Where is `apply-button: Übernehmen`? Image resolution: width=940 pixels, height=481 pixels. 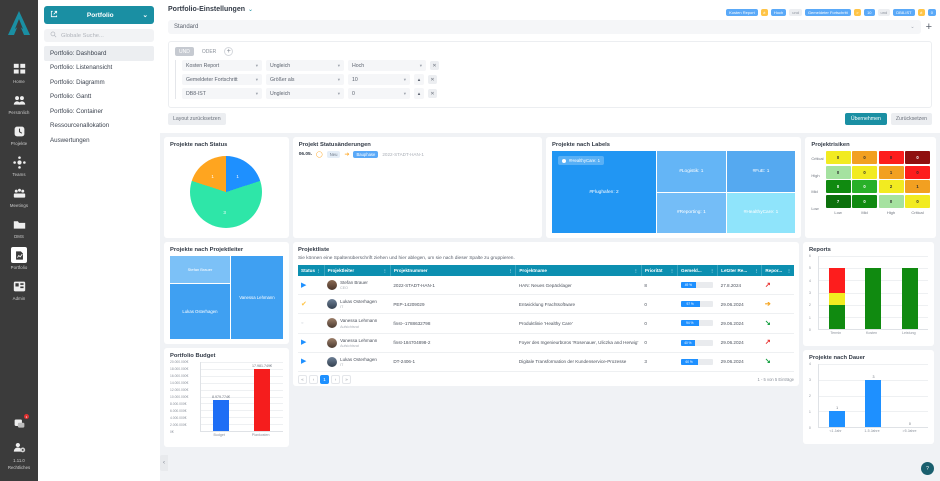 apply-button: Übernehmen is located at coordinates (865, 119).